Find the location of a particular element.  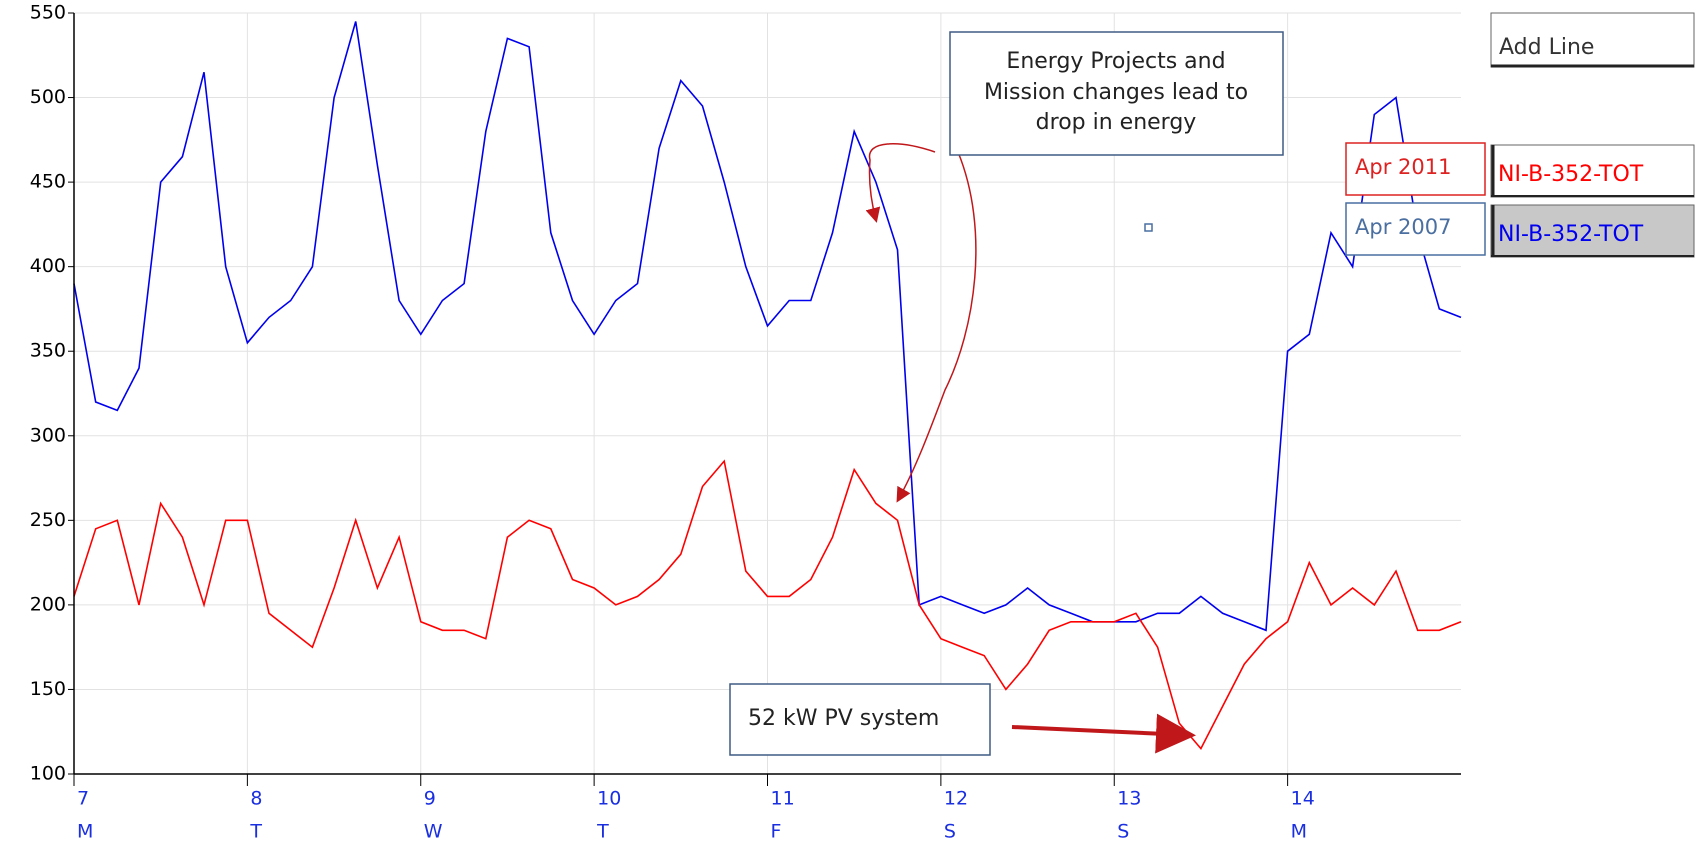

y-tick-label: 550 is located at coordinates (48, 13).